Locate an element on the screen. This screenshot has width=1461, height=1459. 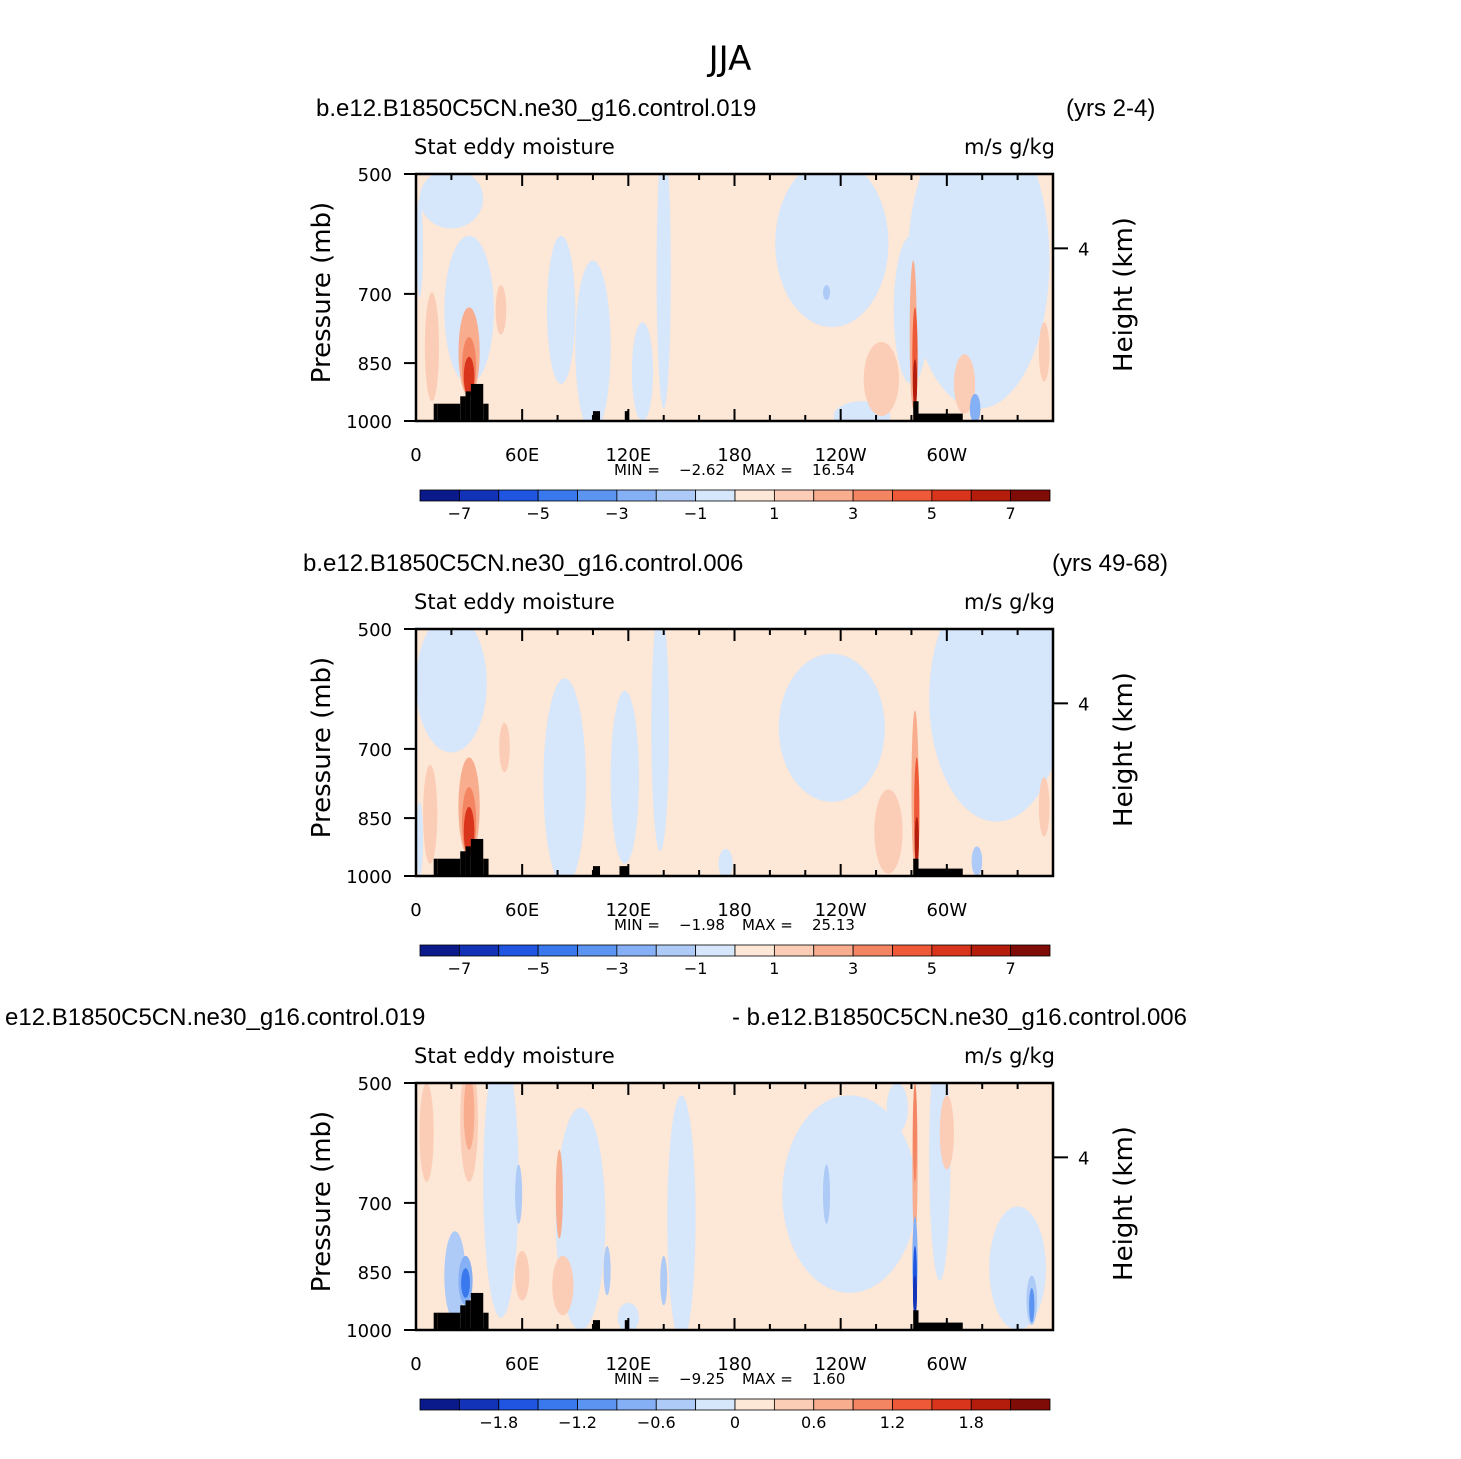
panel-subtitle-right: m/s g/kg is located at coordinates (1009, 602).